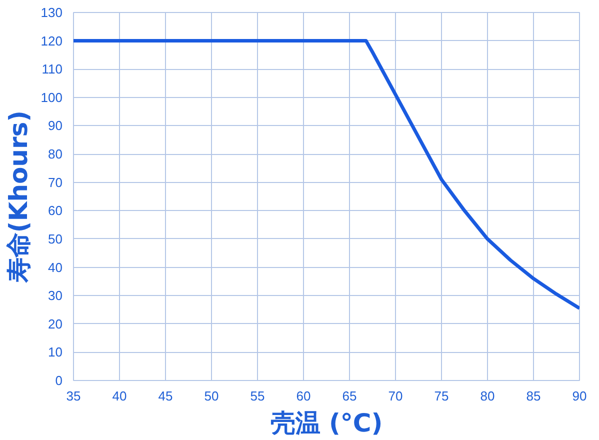 This screenshot has width=599, height=440. I want to click on x-tick-label: 55, so click(257, 396).